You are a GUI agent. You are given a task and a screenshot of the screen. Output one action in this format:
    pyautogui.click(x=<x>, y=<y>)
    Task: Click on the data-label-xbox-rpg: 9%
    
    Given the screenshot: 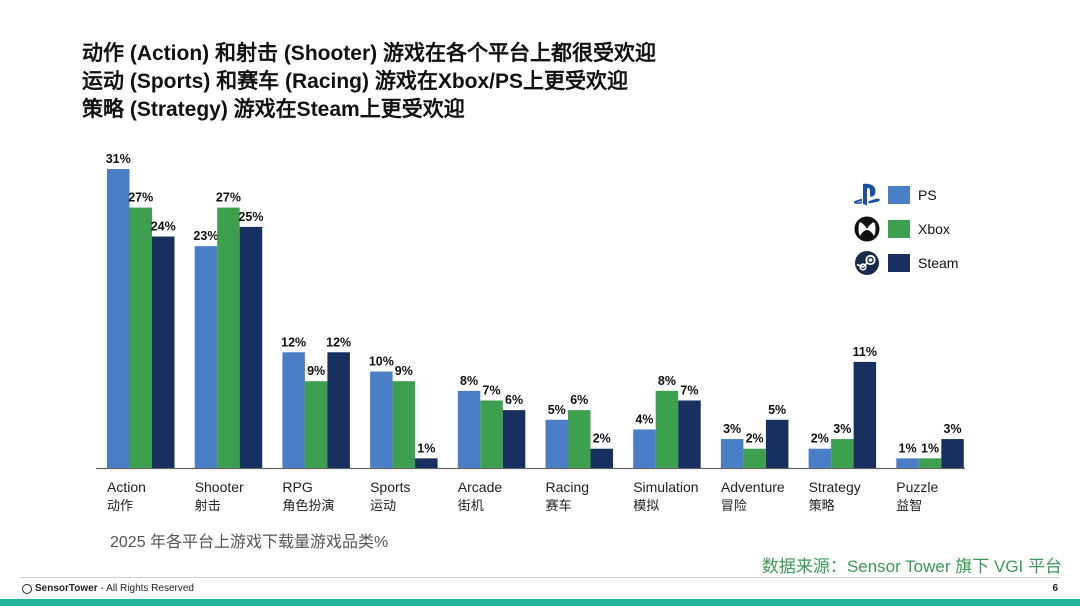 What is the action you would take?
    pyautogui.click(x=316, y=371)
    